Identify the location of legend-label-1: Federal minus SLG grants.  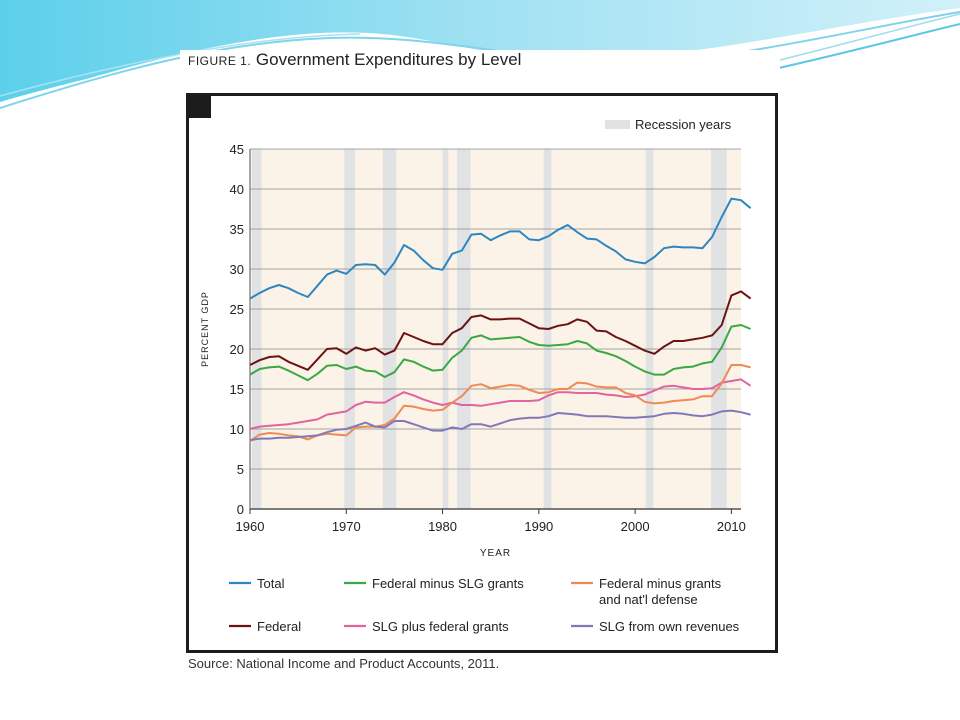
(448, 583).